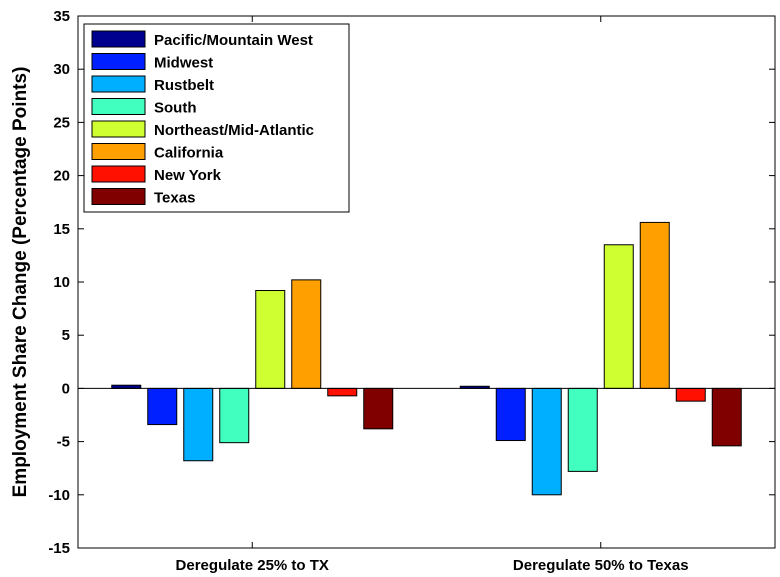 This screenshot has height=577, width=780. Describe the element at coordinates (59, 495) in the screenshot. I see `y-tick-label: -10` at that location.